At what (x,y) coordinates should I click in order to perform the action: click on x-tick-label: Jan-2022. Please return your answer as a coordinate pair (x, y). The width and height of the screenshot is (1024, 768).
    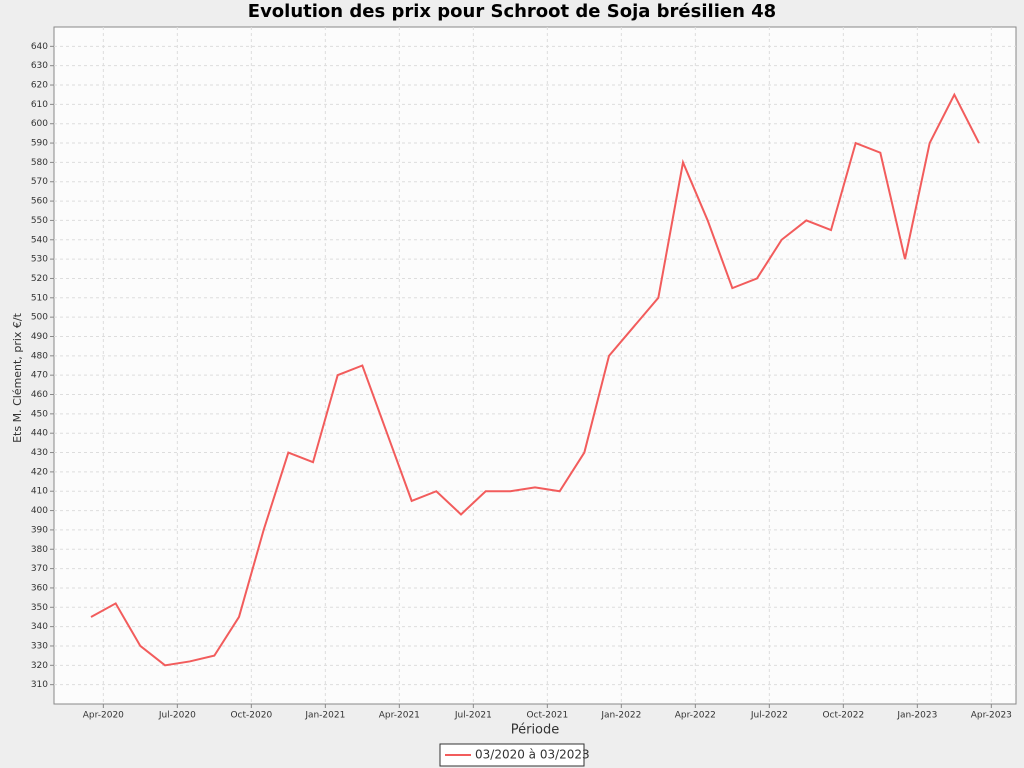
    Looking at the image, I should click on (620, 716).